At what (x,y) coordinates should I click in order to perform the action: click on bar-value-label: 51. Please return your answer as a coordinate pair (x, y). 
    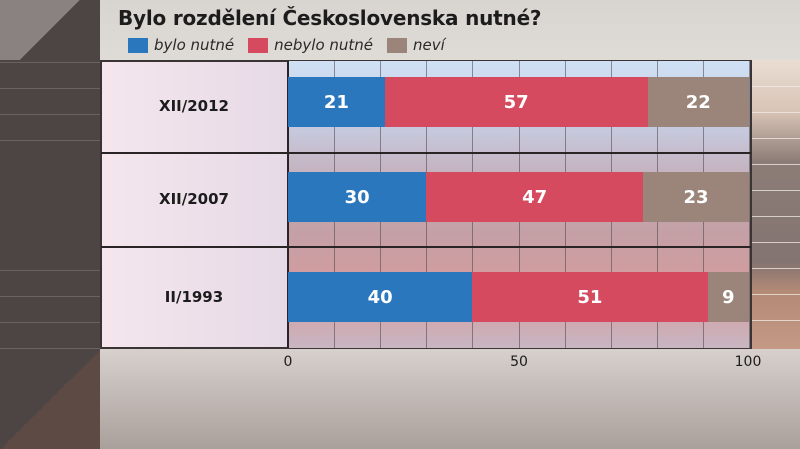
    Looking at the image, I should click on (590, 297).